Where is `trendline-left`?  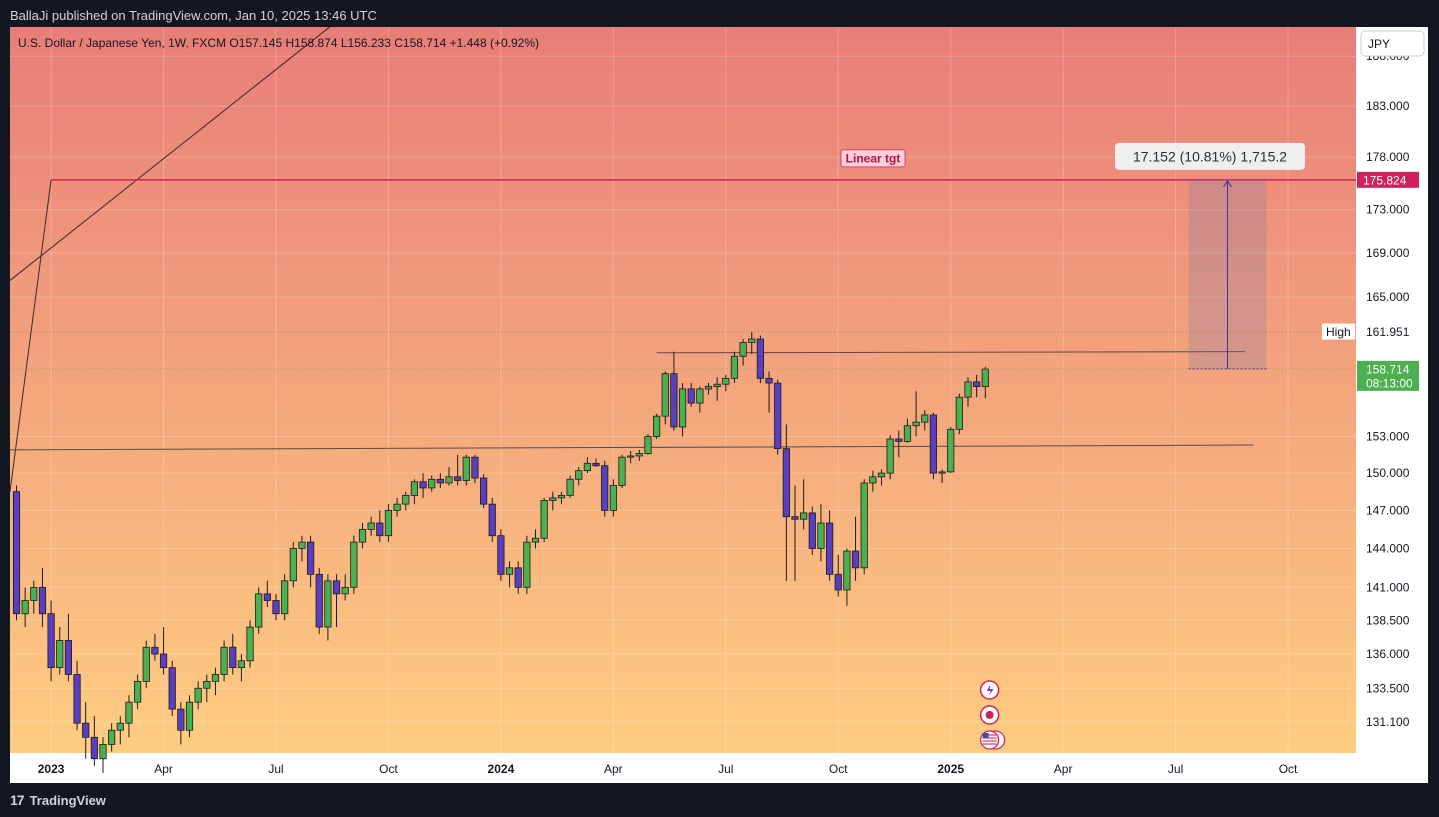 trendline-left is located at coordinates (31, 335).